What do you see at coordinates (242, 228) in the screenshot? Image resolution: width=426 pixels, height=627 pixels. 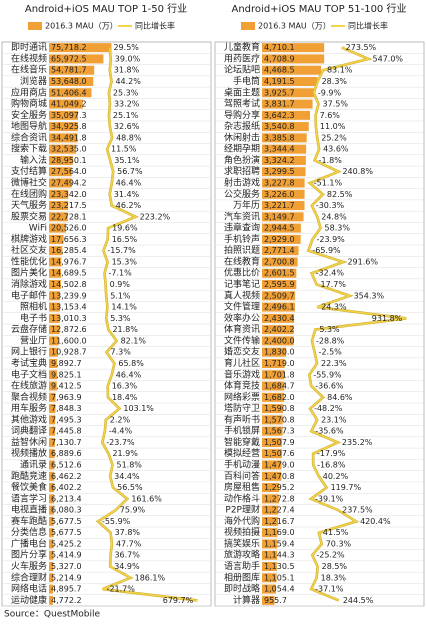 I see `category-label: 违章查询` at bounding box center [242, 228].